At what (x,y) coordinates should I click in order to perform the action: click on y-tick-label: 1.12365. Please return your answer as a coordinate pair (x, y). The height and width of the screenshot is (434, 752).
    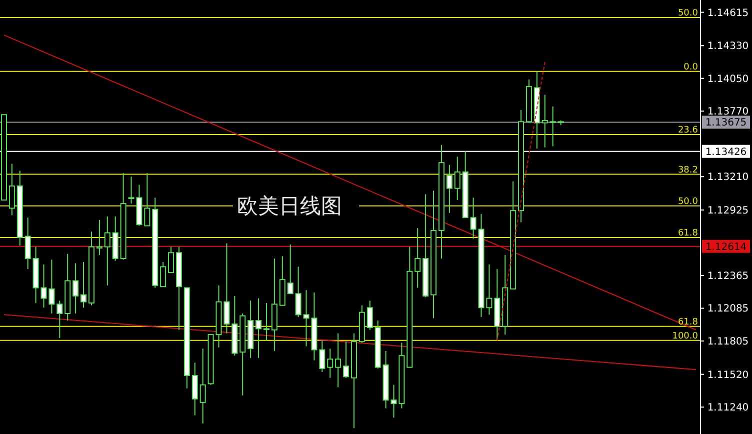
    Looking at the image, I should click on (728, 276).